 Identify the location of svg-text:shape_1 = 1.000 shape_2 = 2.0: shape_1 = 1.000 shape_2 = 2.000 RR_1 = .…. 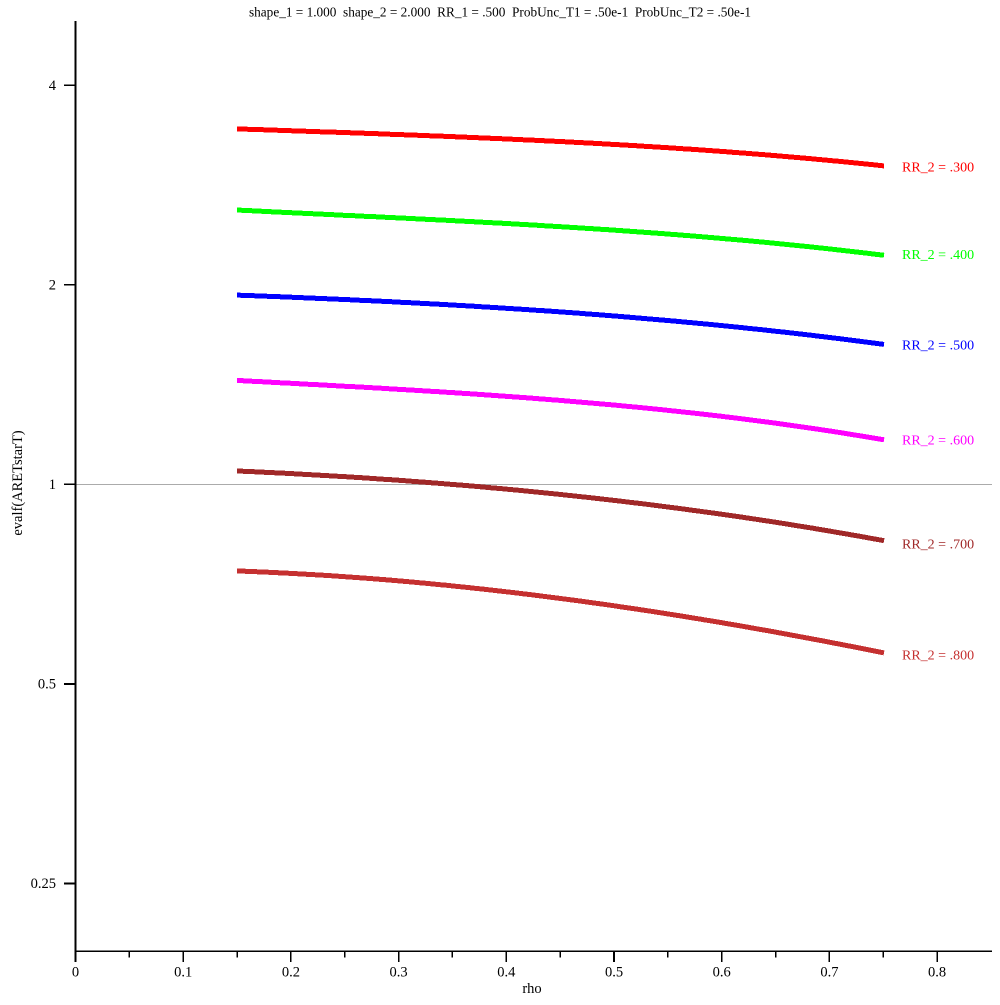
(500, 11).